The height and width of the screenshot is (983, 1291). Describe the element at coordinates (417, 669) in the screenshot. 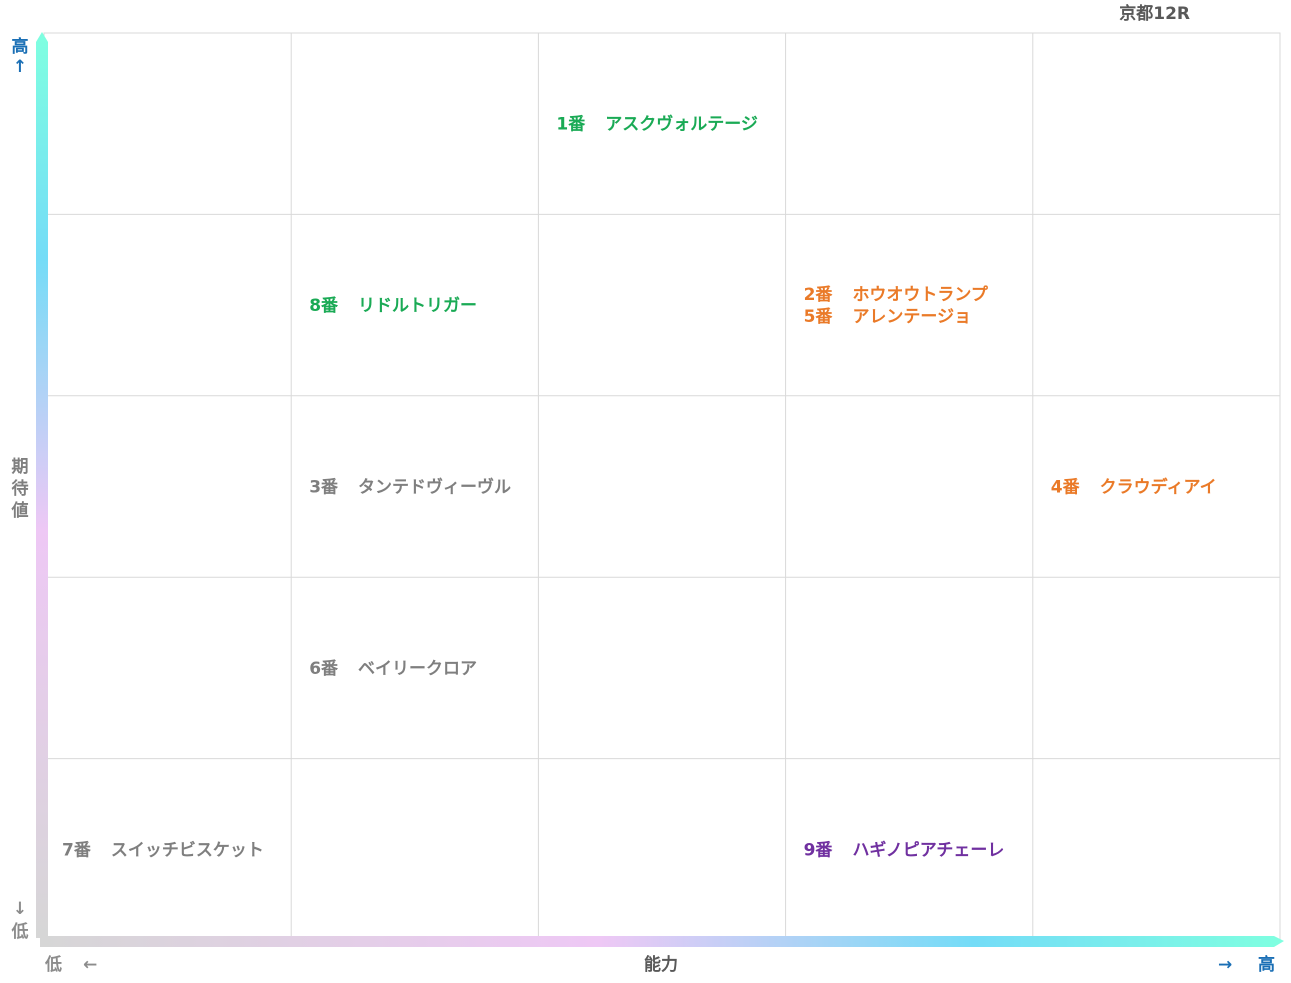

I see `point-name: ベイリークロア` at that location.